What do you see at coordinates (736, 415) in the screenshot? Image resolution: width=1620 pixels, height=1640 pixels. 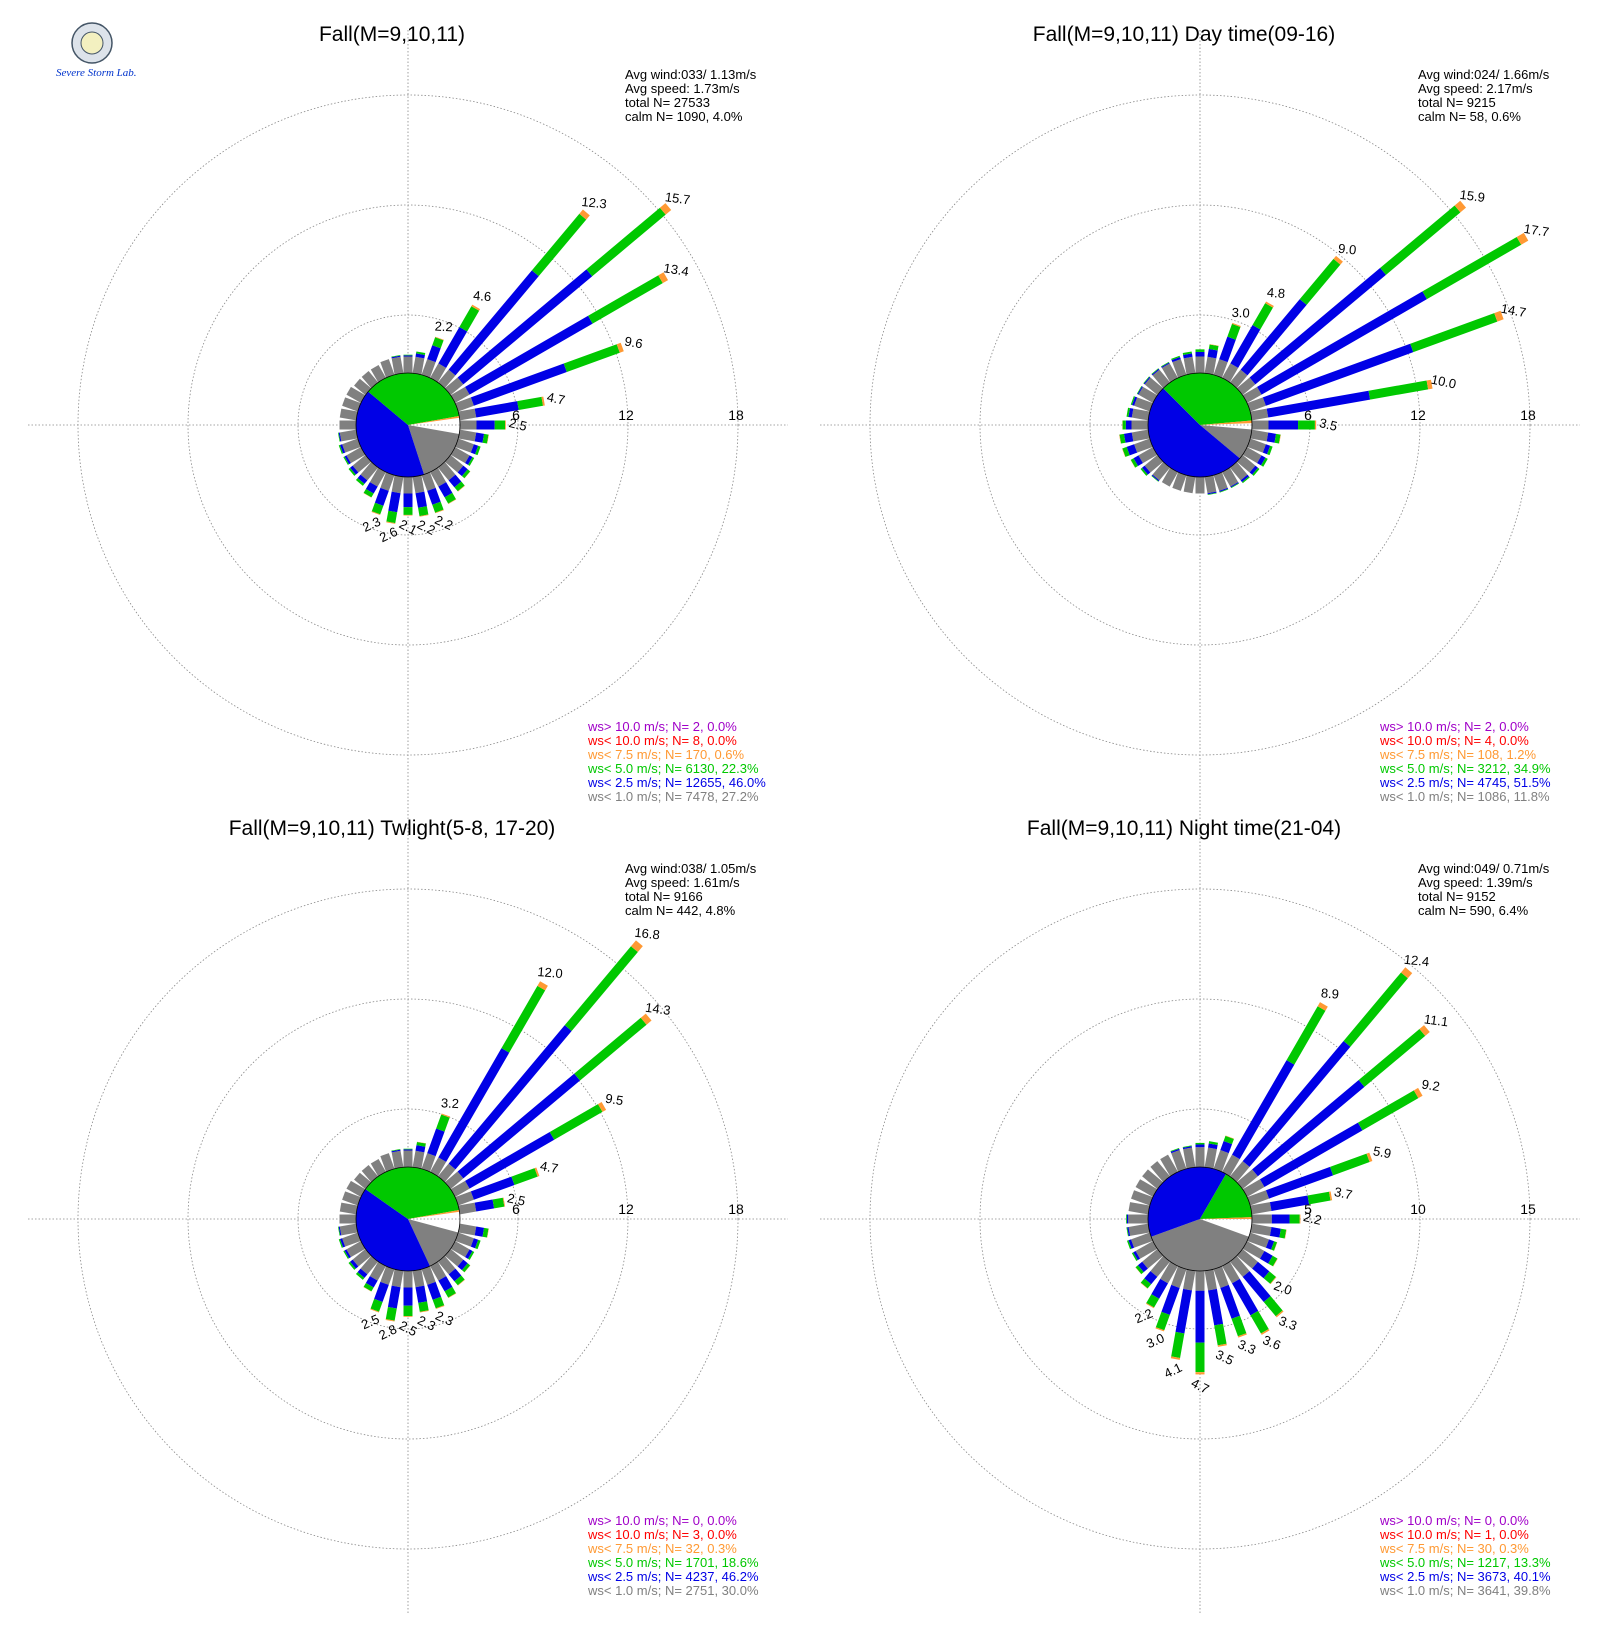 I see `ring-label: 18` at bounding box center [736, 415].